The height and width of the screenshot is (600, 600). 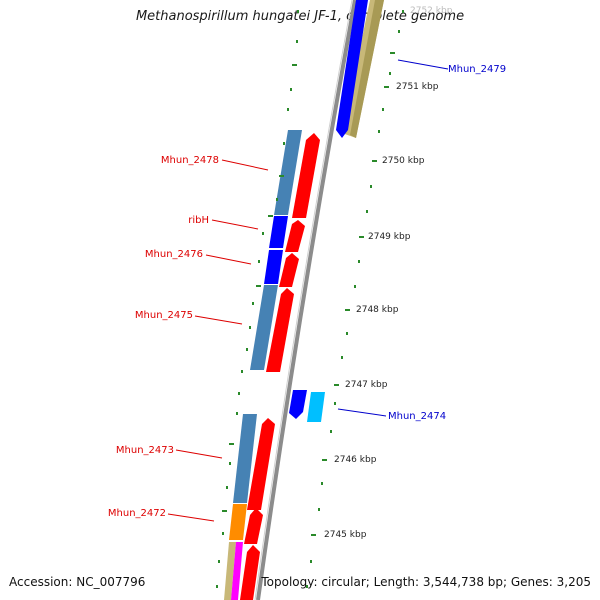 I want to click on label-mhun-2473: Mhun_2473, so click(x=145, y=450).